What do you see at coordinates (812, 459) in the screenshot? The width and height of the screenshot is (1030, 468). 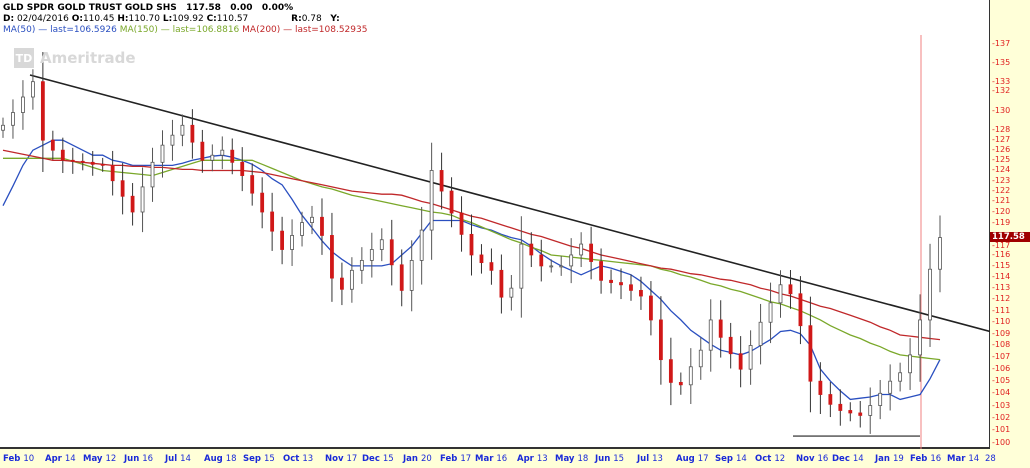 I see `time-tick: Nov 16` at bounding box center [812, 459].